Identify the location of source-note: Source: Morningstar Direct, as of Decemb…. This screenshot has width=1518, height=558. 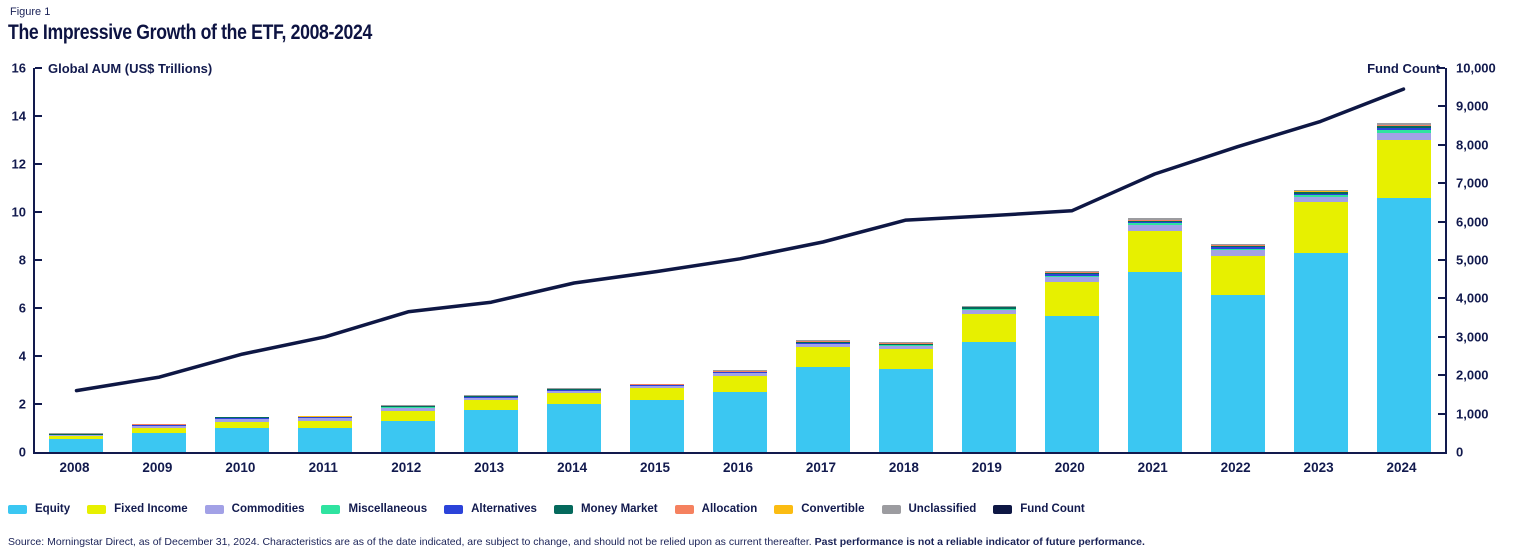
(576, 542).